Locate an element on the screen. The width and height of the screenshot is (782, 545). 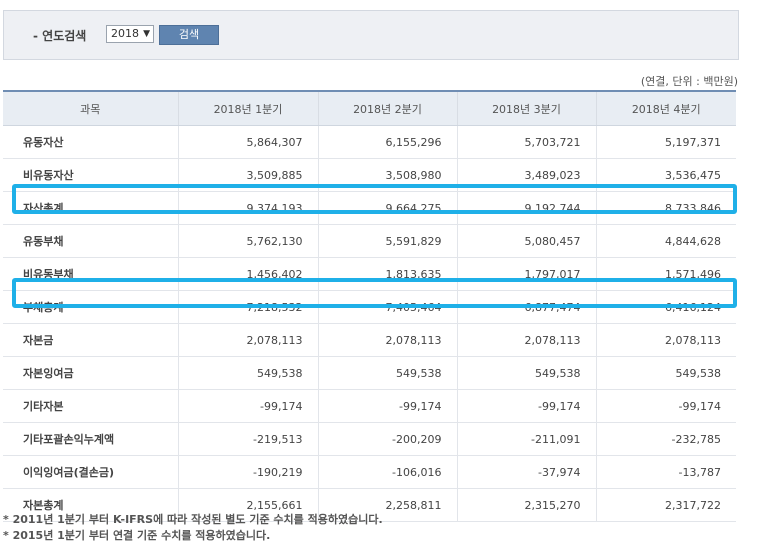
table-row: 자산총계 9,374,193 9,664,275 9,192,744 8,733,846 is located at coordinates (369, 208).